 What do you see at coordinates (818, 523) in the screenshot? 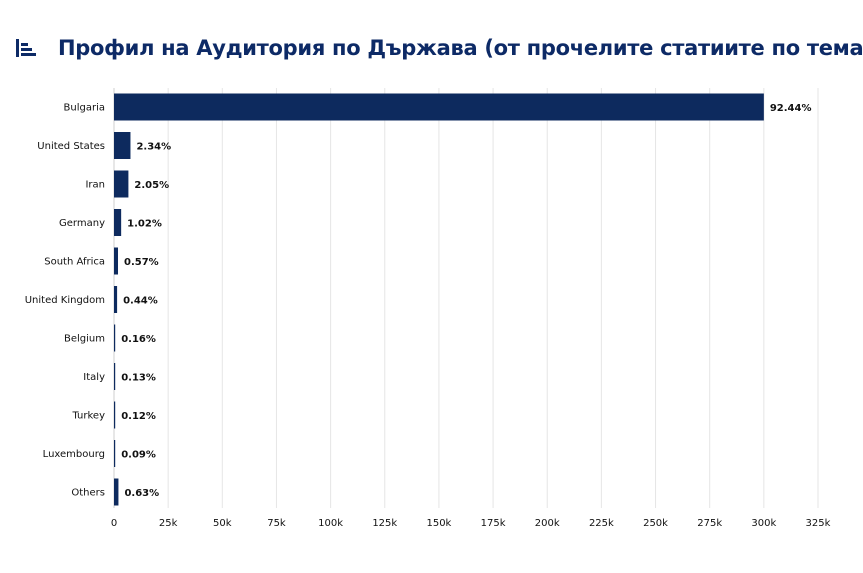
I see `x-tick-label: 325k` at bounding box center [818, 523].